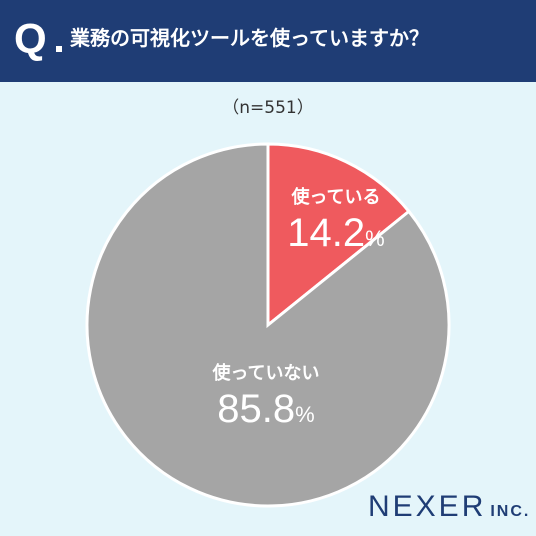 The height and width of the screenshot is (536, 536). Describe the element at coordinates (326, 233) in the screenshot. I see `slice-value-using: 14.2` at that location.